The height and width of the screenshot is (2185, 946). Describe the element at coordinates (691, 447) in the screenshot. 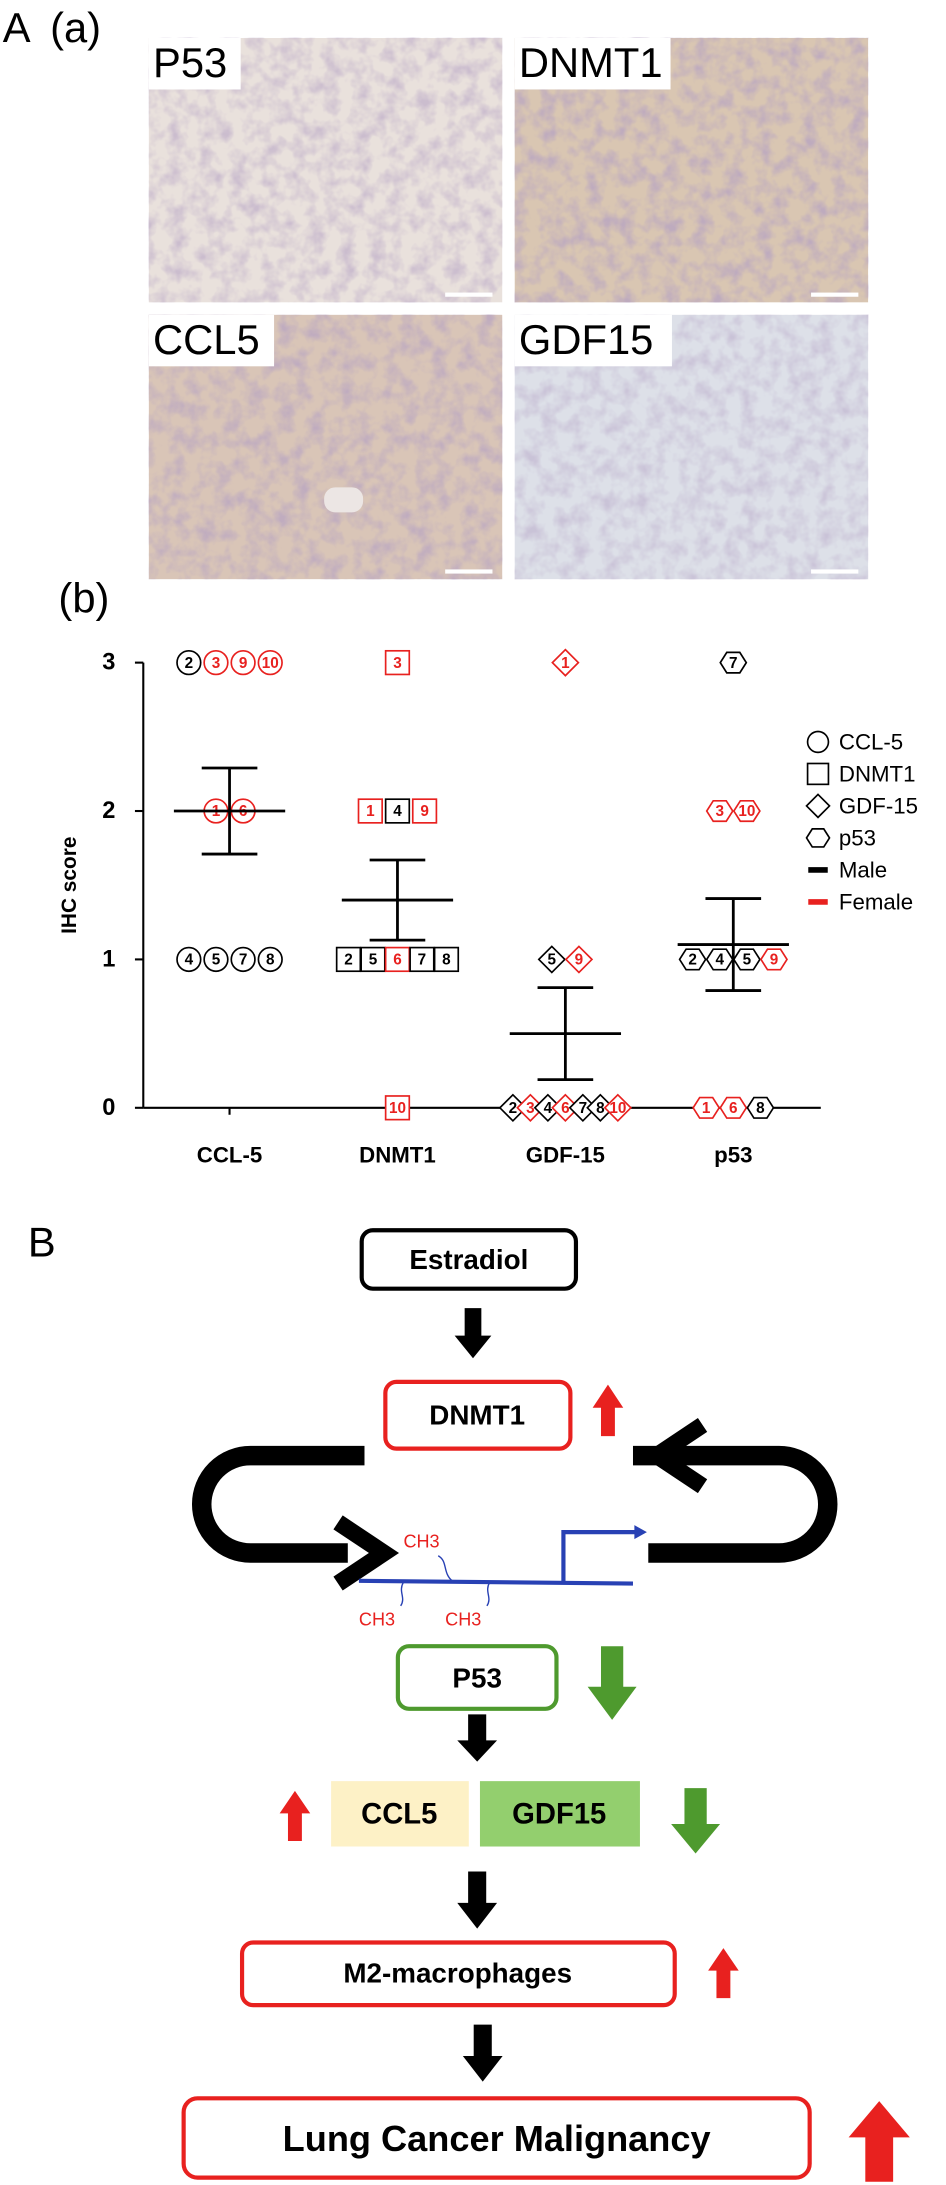

I see `micrograph: GDF15` at that location.